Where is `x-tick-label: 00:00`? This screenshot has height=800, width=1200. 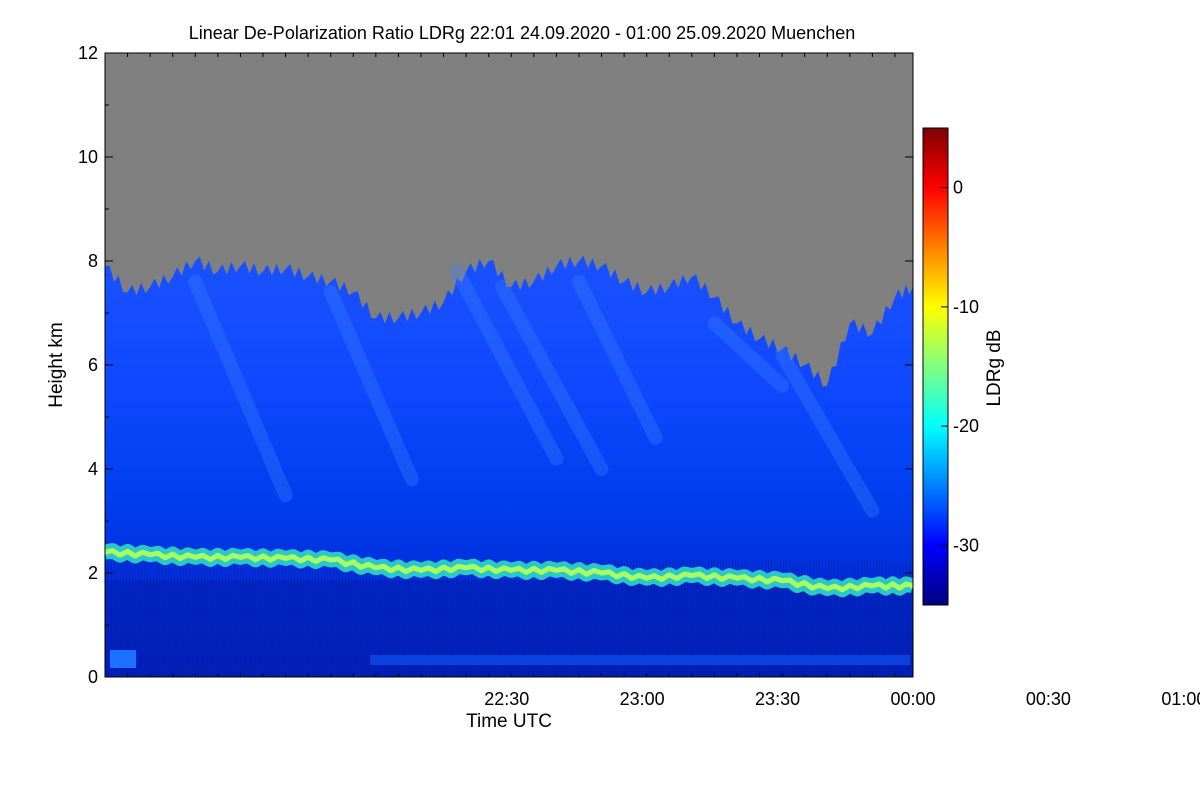 x-tick-label: 00:00 is located at coordinates (912, 699).